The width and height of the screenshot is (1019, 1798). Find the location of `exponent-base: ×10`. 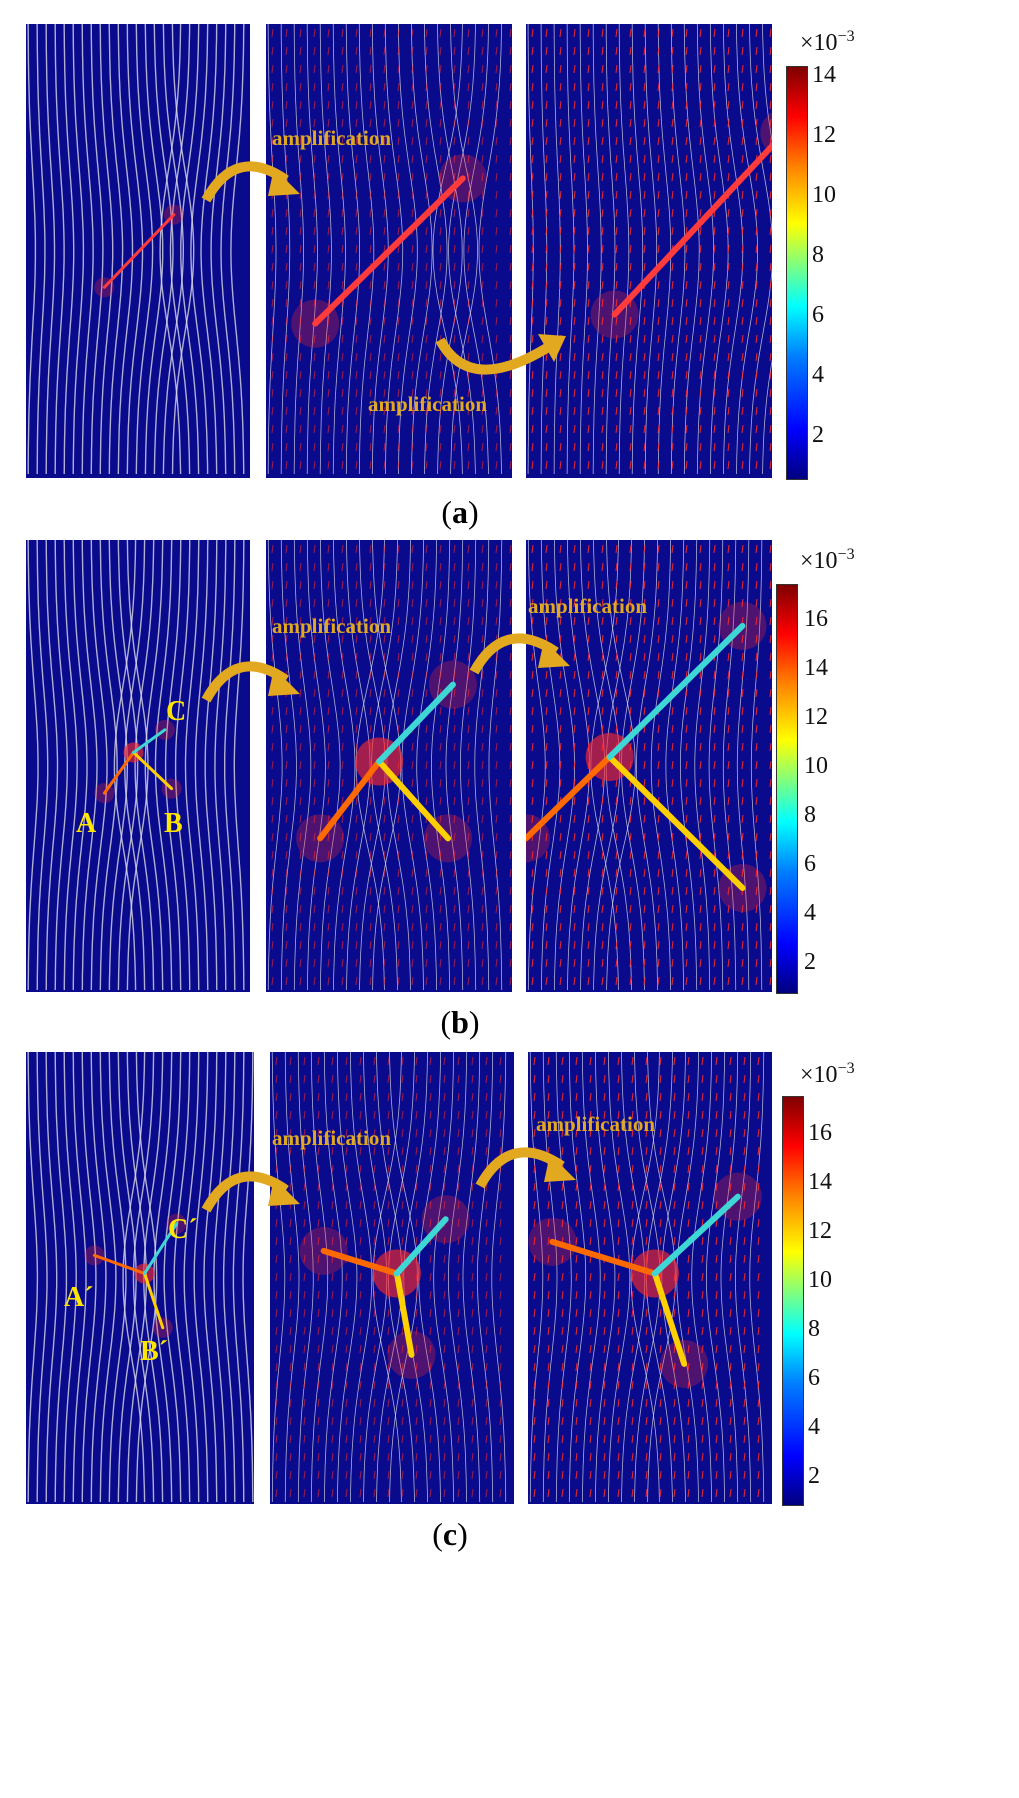

exponent-base: ×10 is located at coordinates (819, 43).